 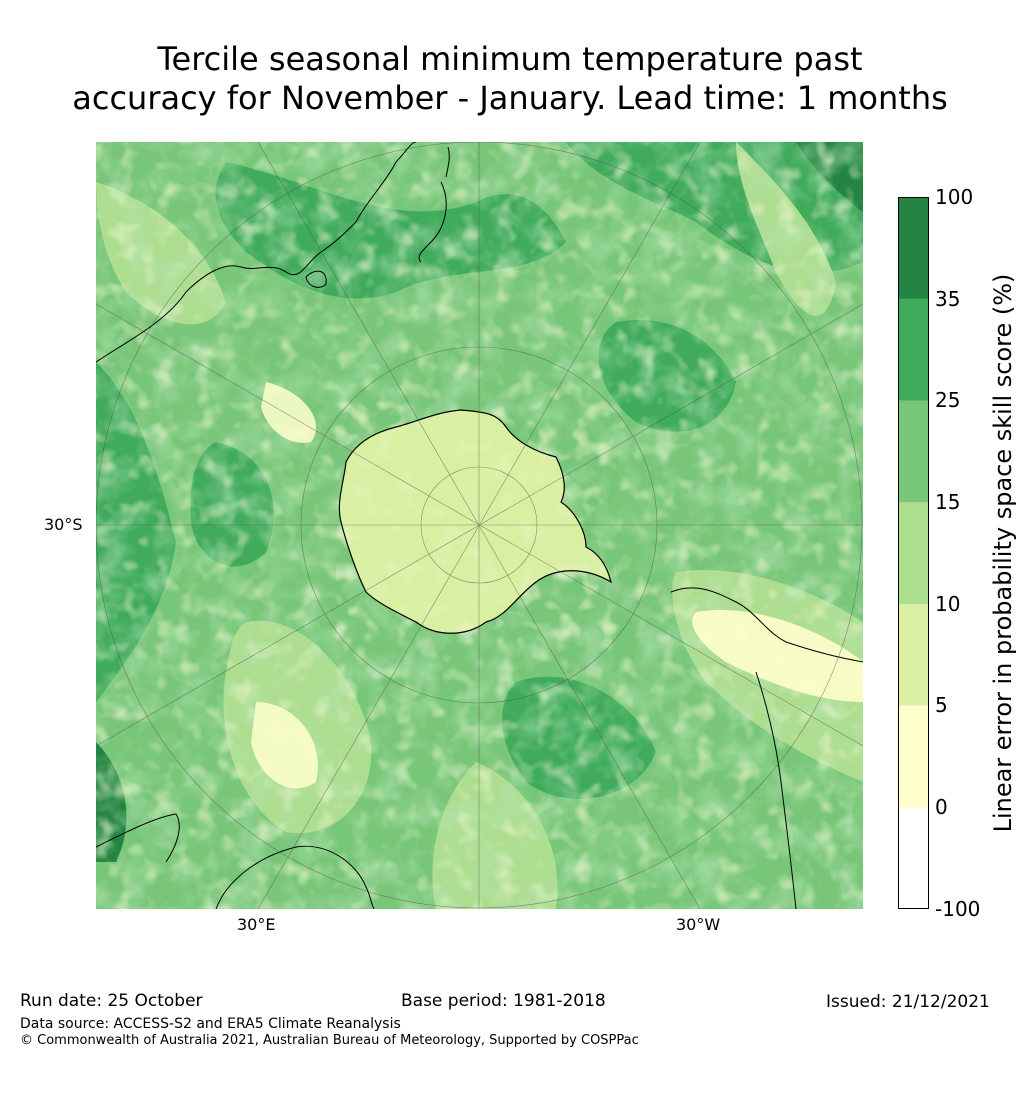 I want to click on colorbar-tick: 15, so click(x=948, y=502).